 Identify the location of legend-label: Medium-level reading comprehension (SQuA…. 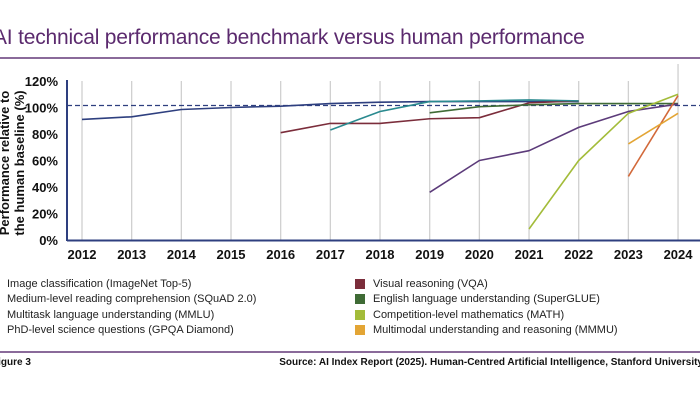
(132, 299).